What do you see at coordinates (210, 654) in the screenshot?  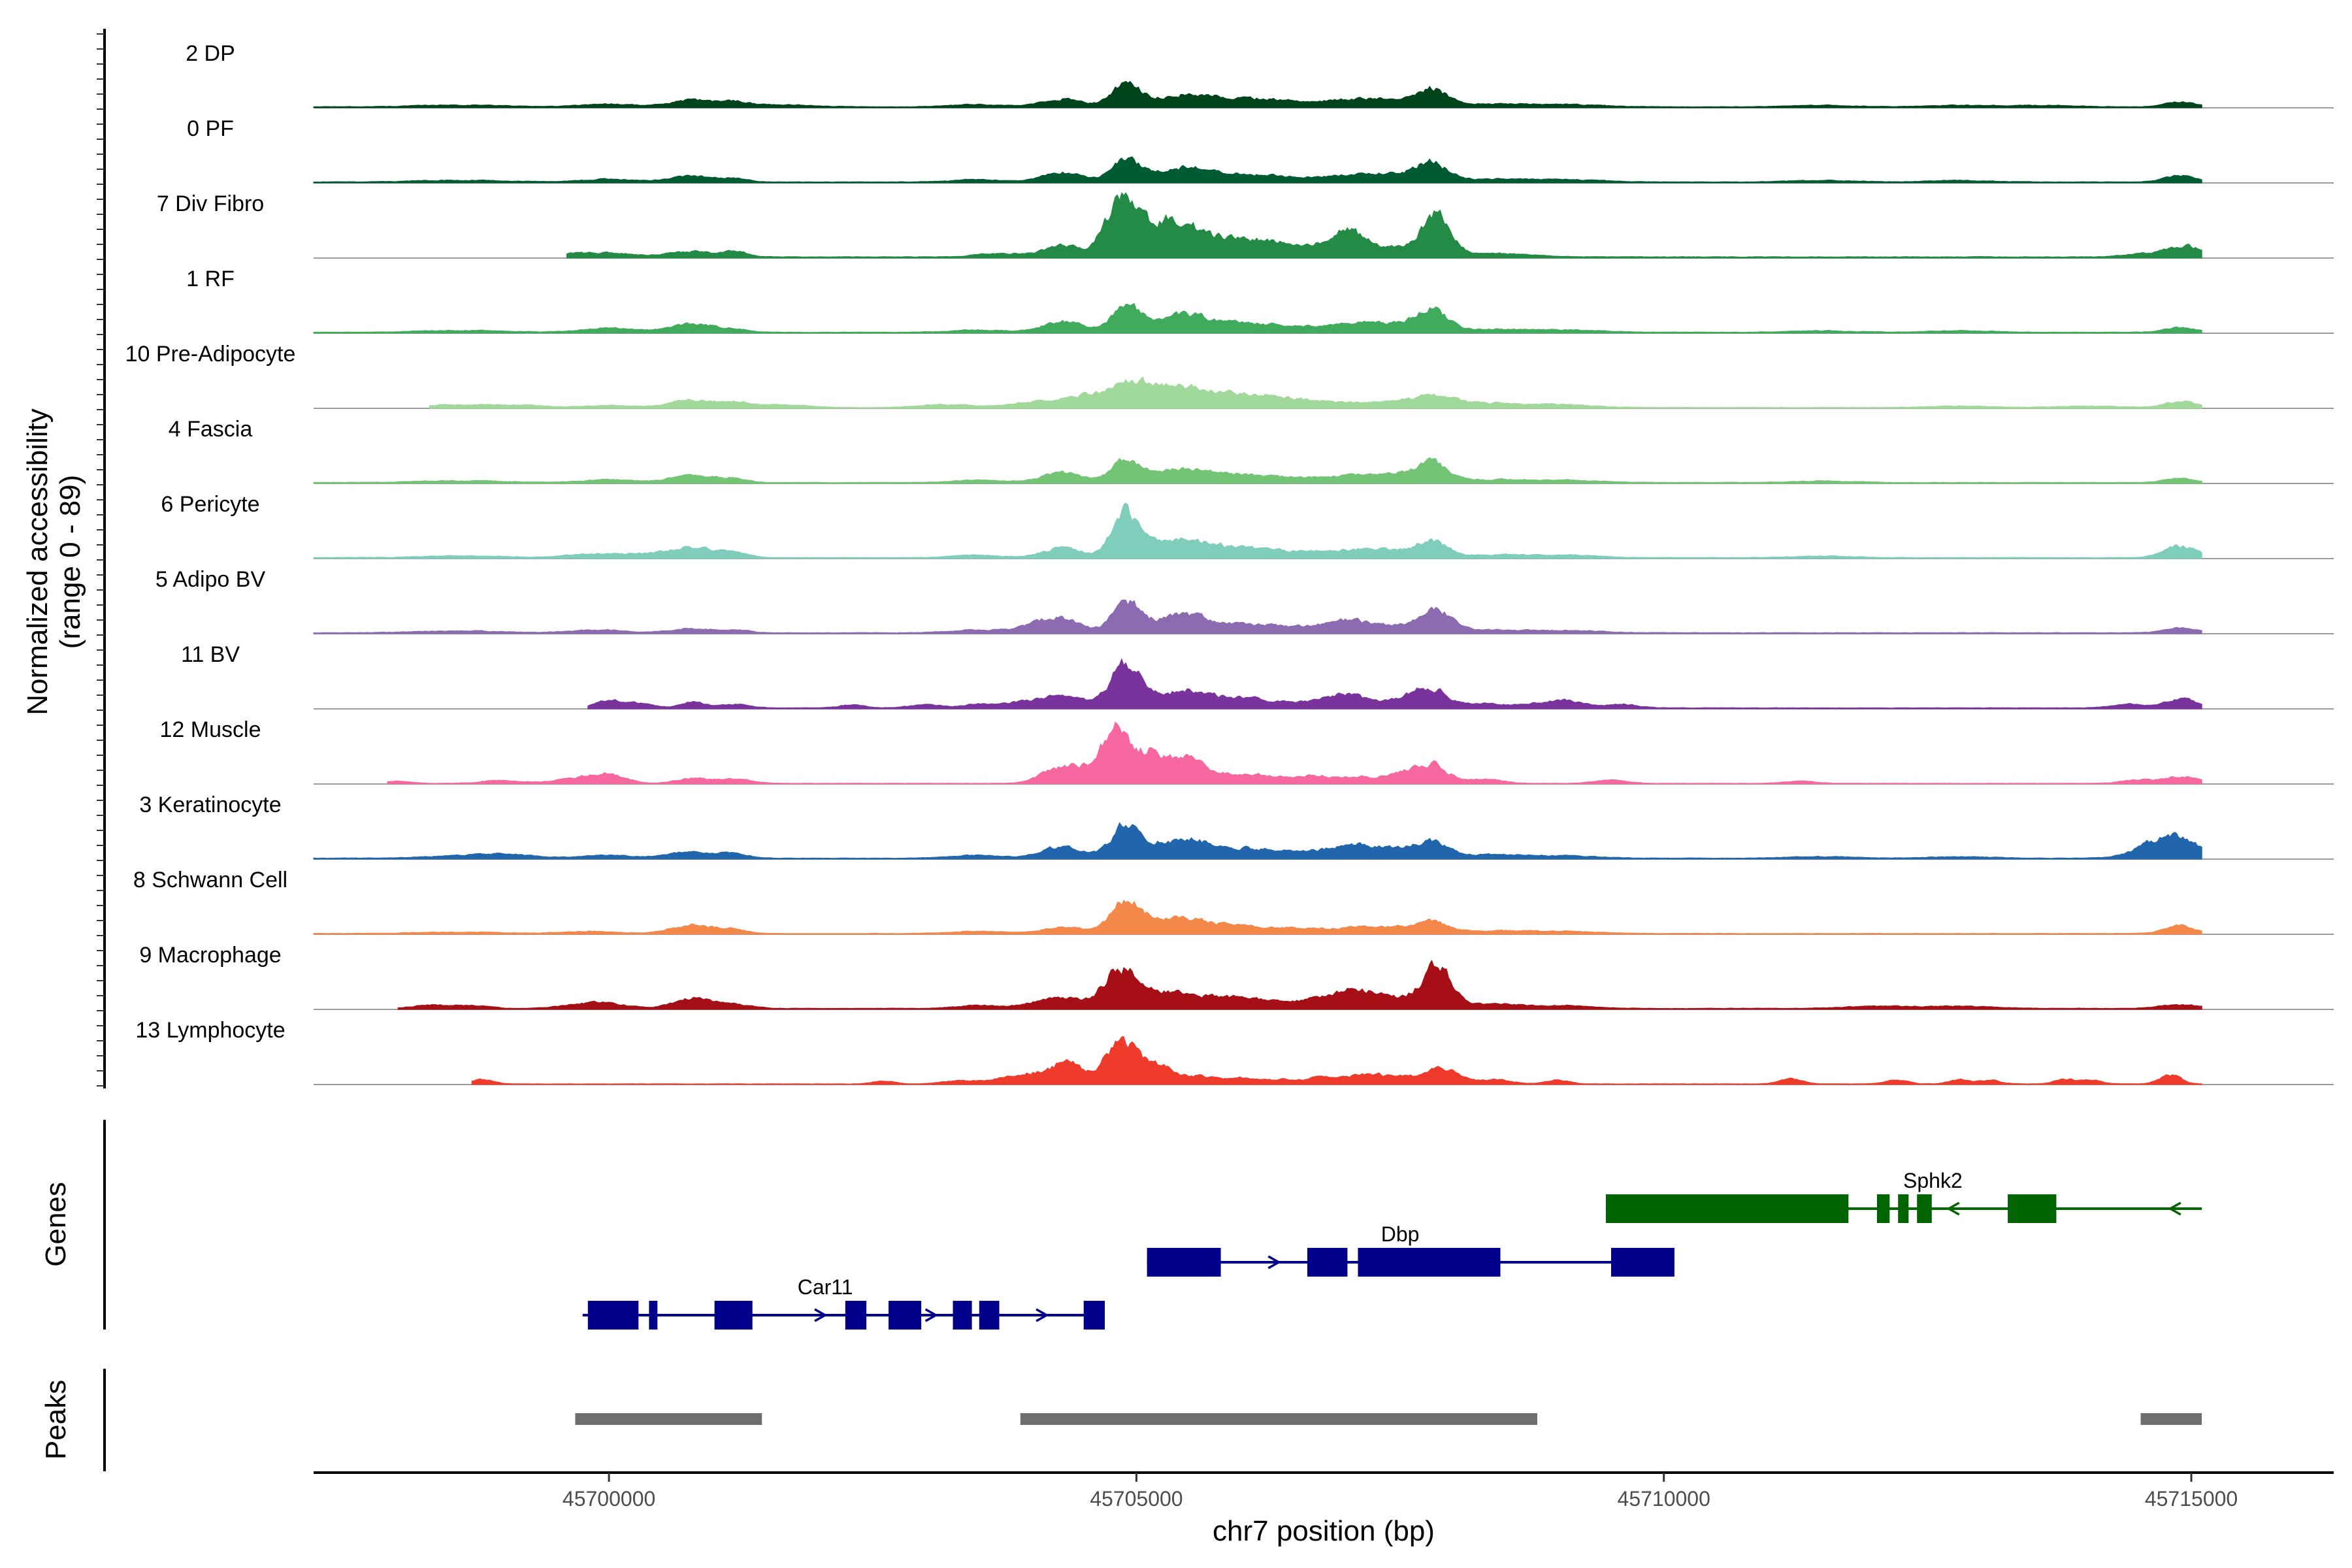 I see `track-label: 11 BV` at bounding box center [210, 654].